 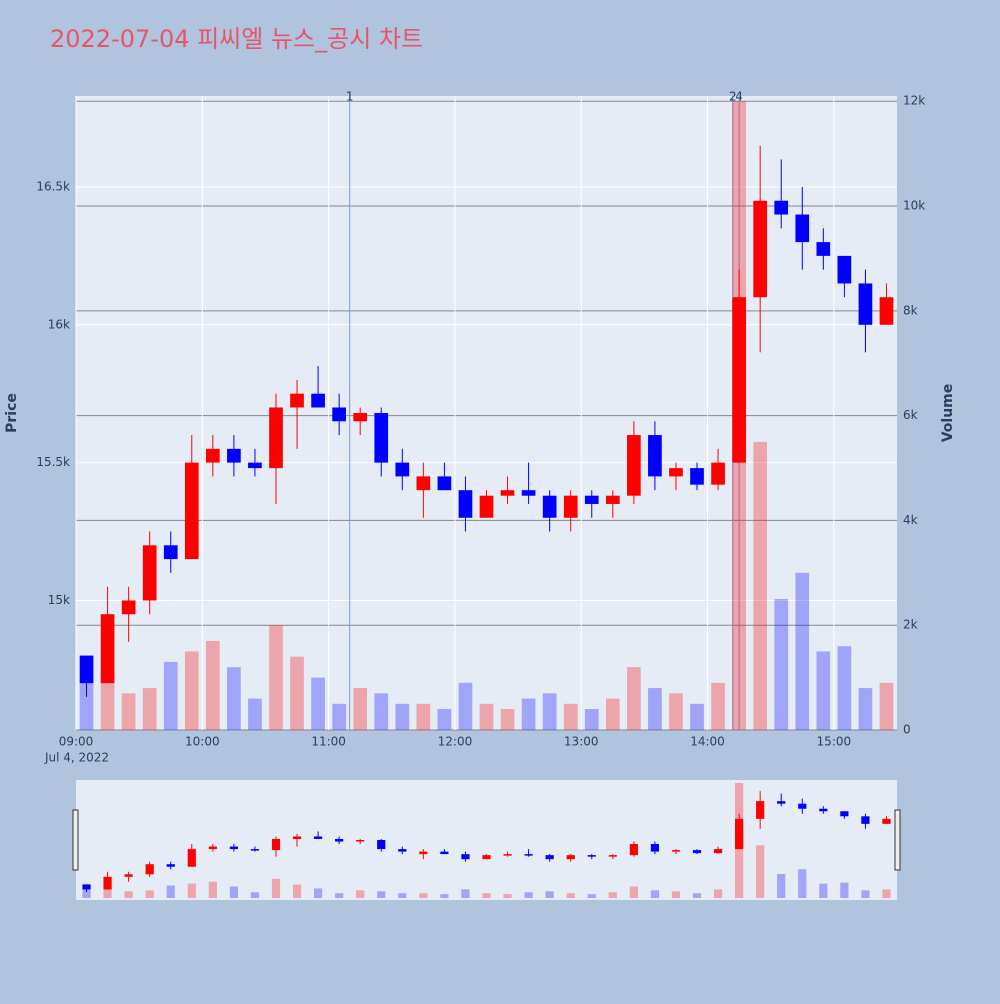 What do you see at coordinates (486, 840) in the screenshot?
I see `range-slider` at bounding box center [486, 840].